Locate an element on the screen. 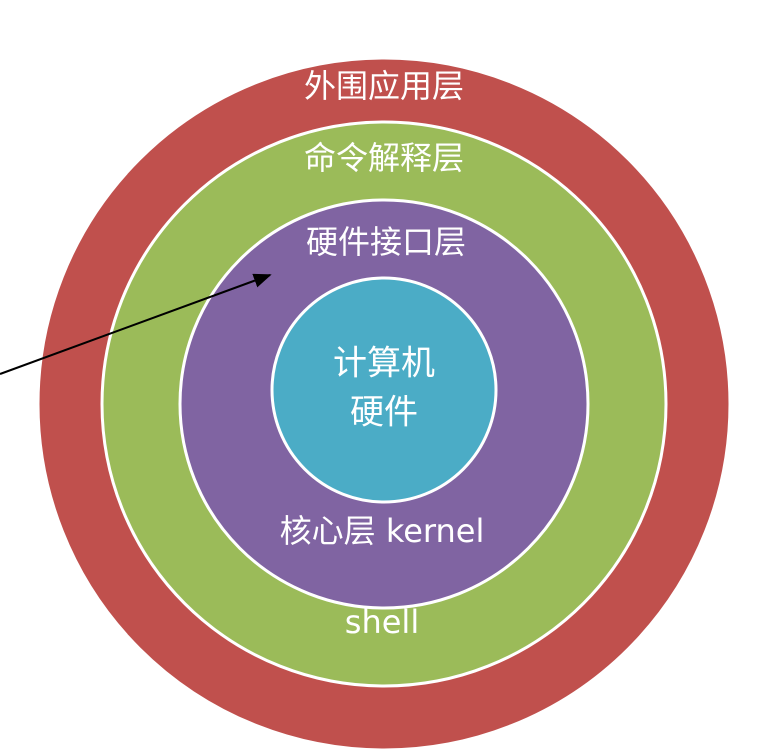 This screenshot has width=770, height=751. hardware-label-line1: 计算机 is located at coordinates (384, 364).